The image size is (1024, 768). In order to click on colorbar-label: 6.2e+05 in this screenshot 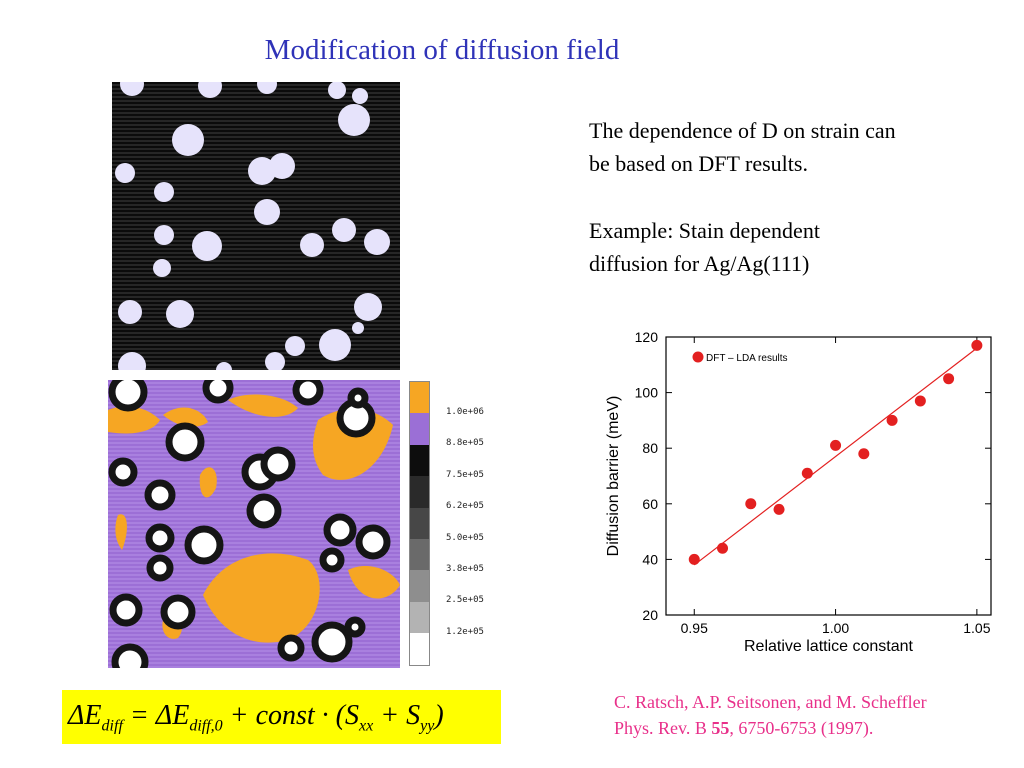, I will do `click(465, 506)`.